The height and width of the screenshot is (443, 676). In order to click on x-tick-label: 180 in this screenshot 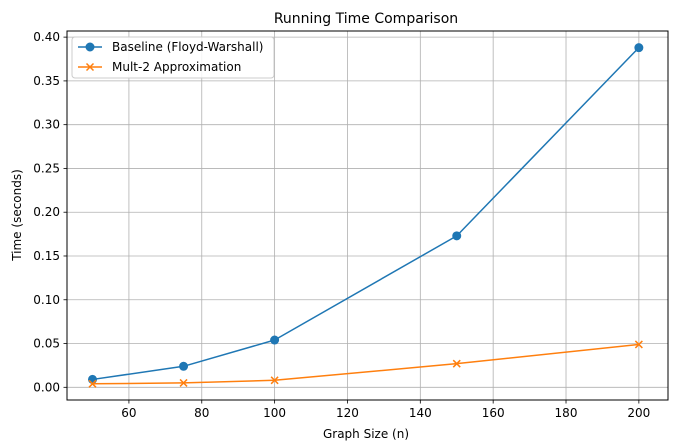, I will do `click(566, 413)`.